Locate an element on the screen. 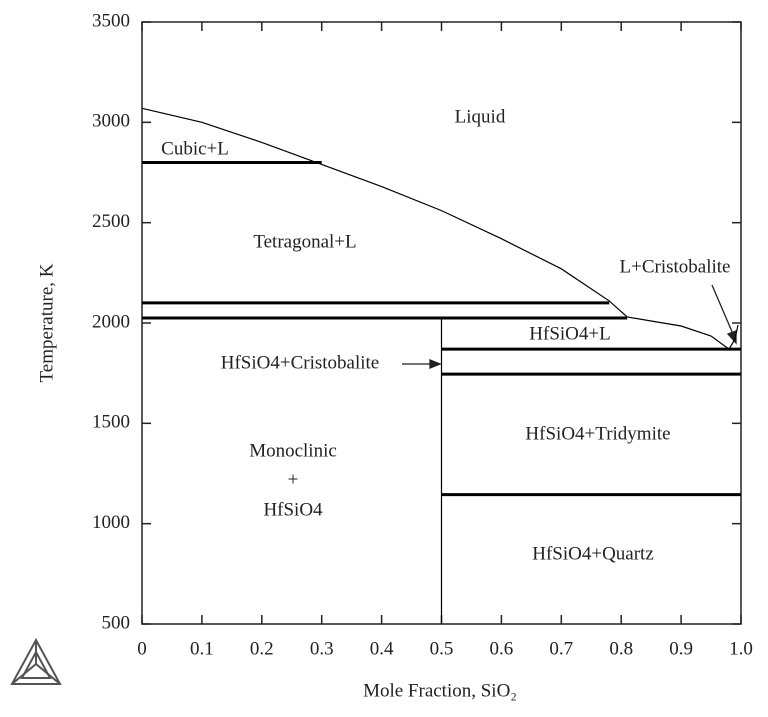  y-axis-label: Temperature, K is located at coordinates (46, 322).